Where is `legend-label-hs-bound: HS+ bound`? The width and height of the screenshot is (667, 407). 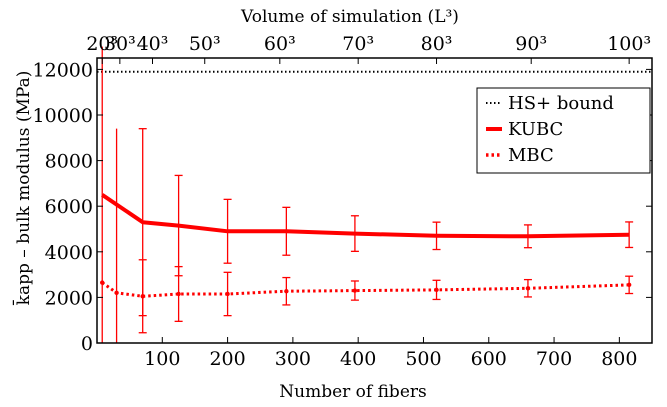
legend-label-hs-bound: HS+ bound is located at coordinates (561, 103).